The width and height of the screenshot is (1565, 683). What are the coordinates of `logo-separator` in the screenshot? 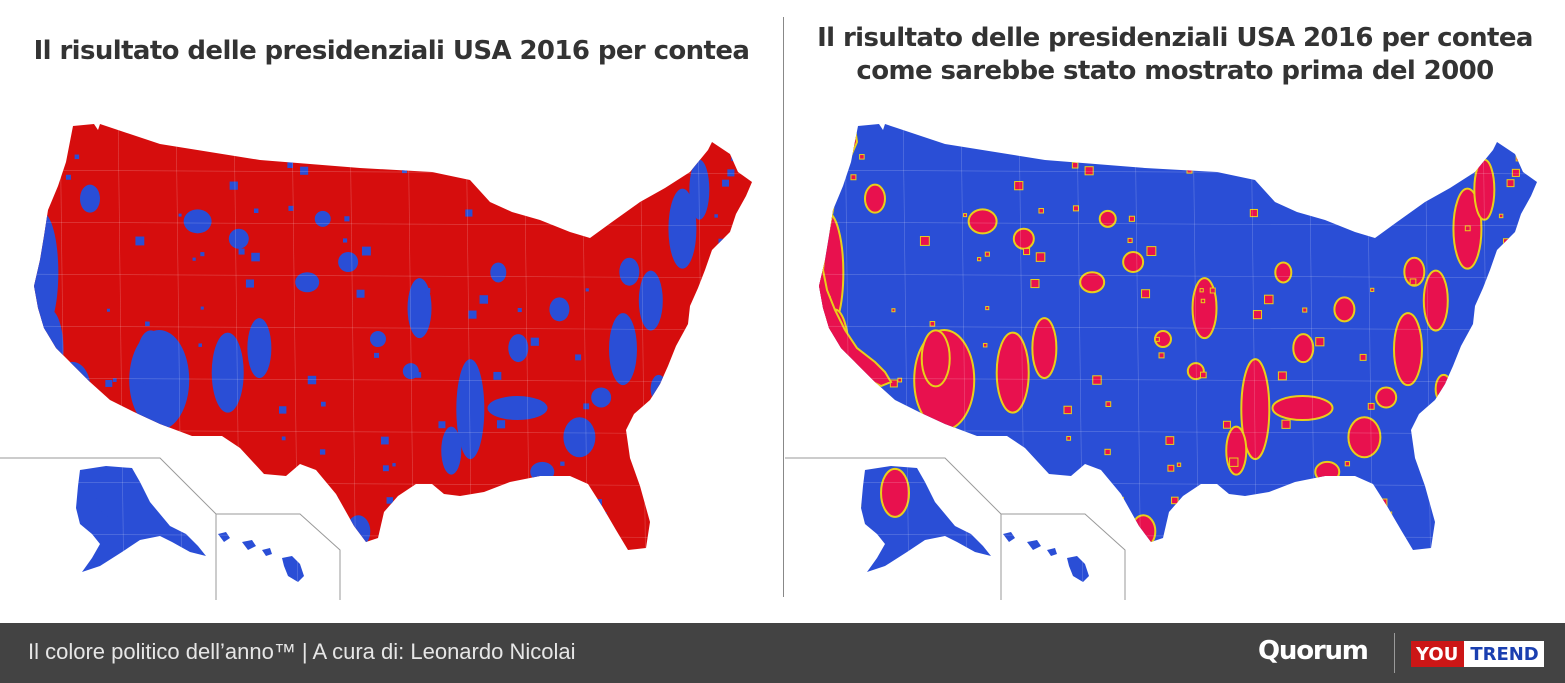 It's located at (1394, 653).